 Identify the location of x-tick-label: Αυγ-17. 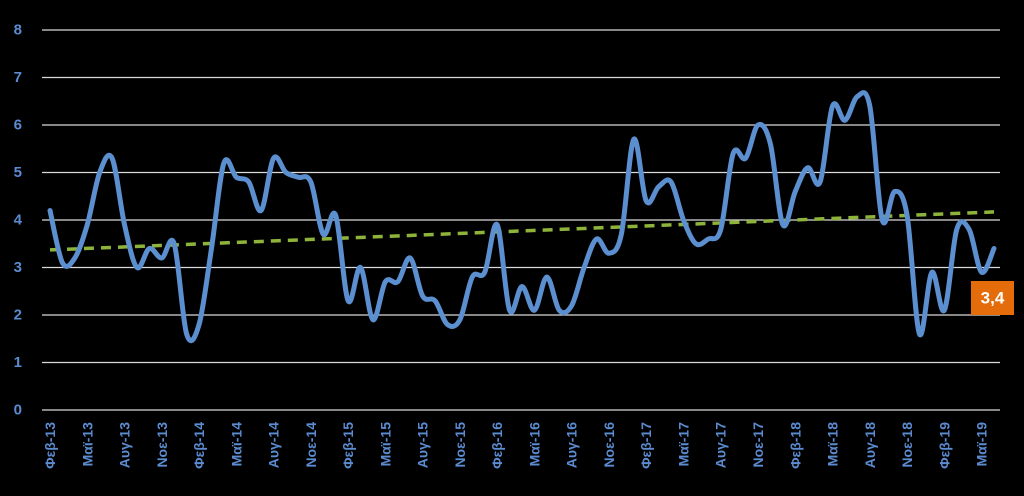
(721, 445).